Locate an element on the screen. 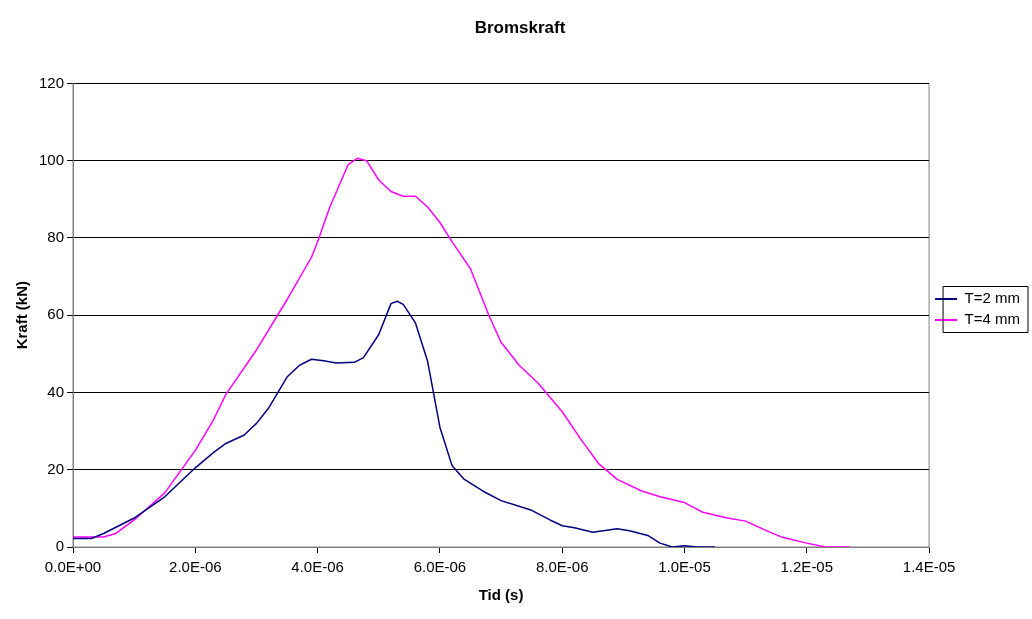 The image size is (1032, 619). x-tick-label: 1.0E-05 is located at coordinates (684, 567).